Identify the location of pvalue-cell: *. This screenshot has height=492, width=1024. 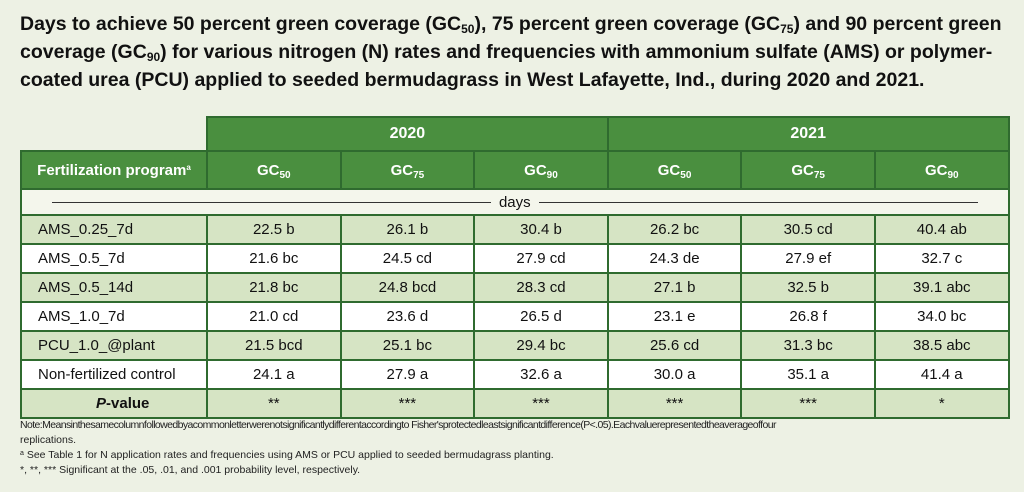
(941, 403).